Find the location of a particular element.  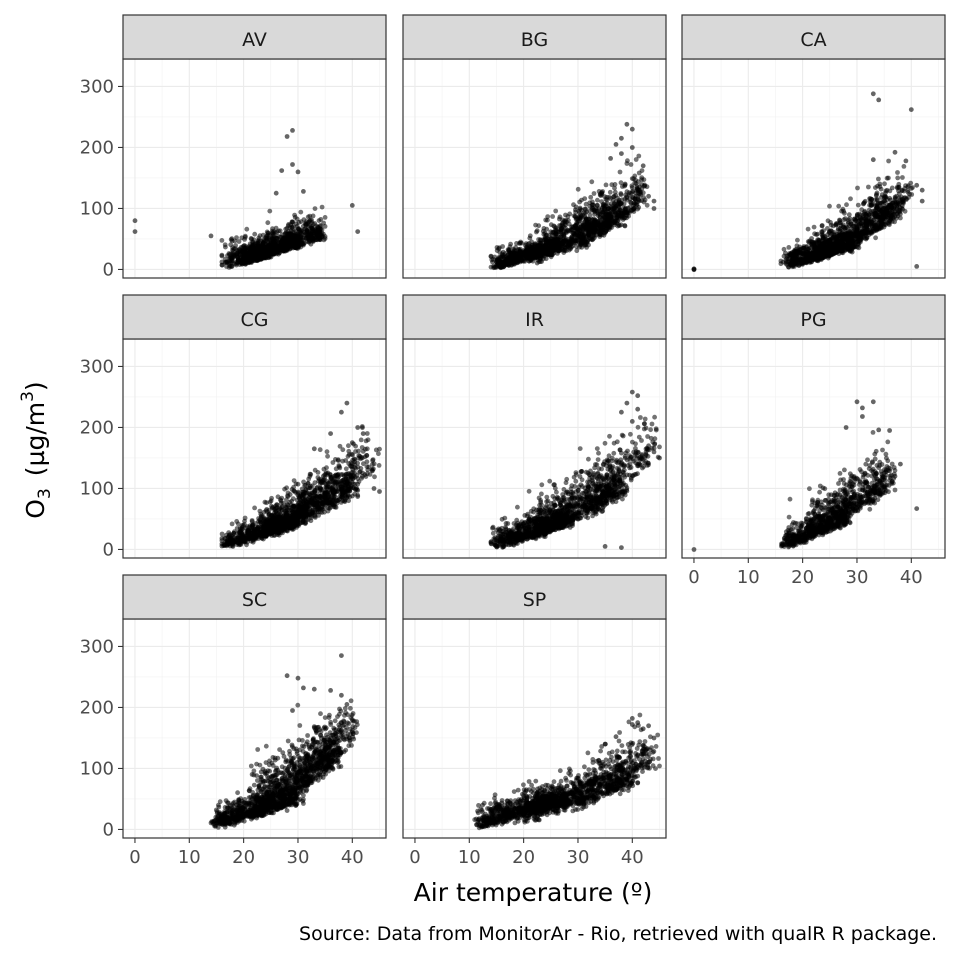

facet-panel-ca: CA is located at coordinates (813, 146).